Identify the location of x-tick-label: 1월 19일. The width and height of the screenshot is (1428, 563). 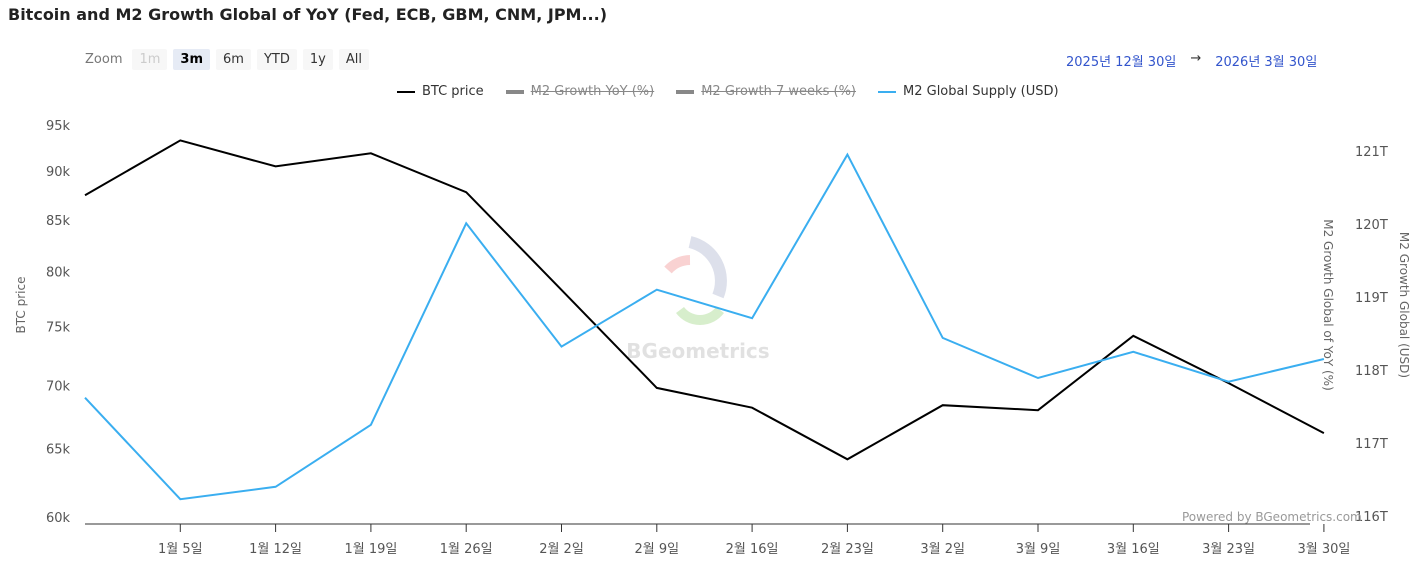
(370, 549).